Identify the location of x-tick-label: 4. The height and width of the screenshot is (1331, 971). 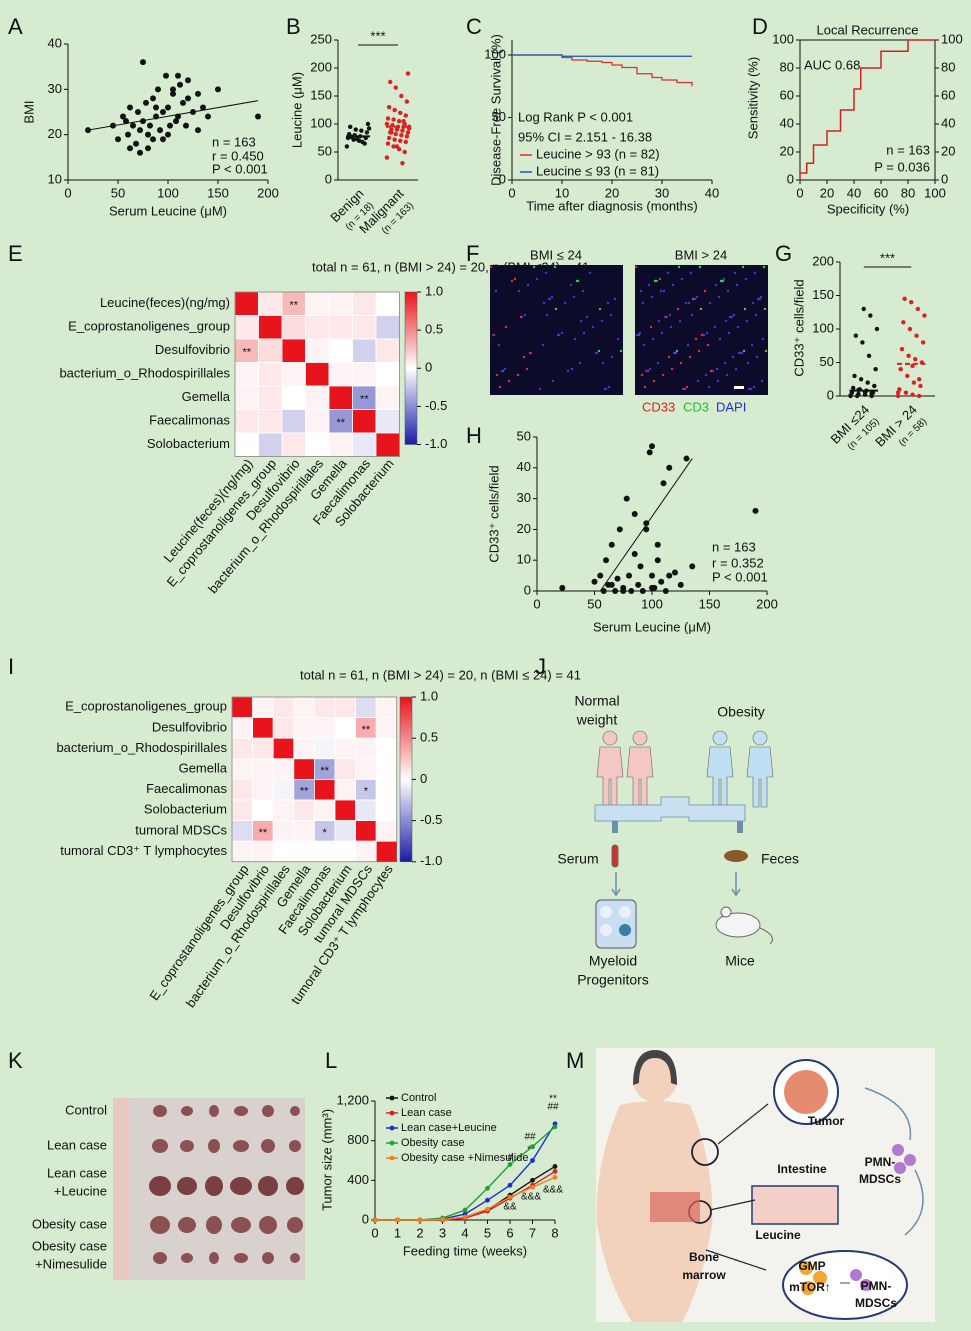
(464, 1232).